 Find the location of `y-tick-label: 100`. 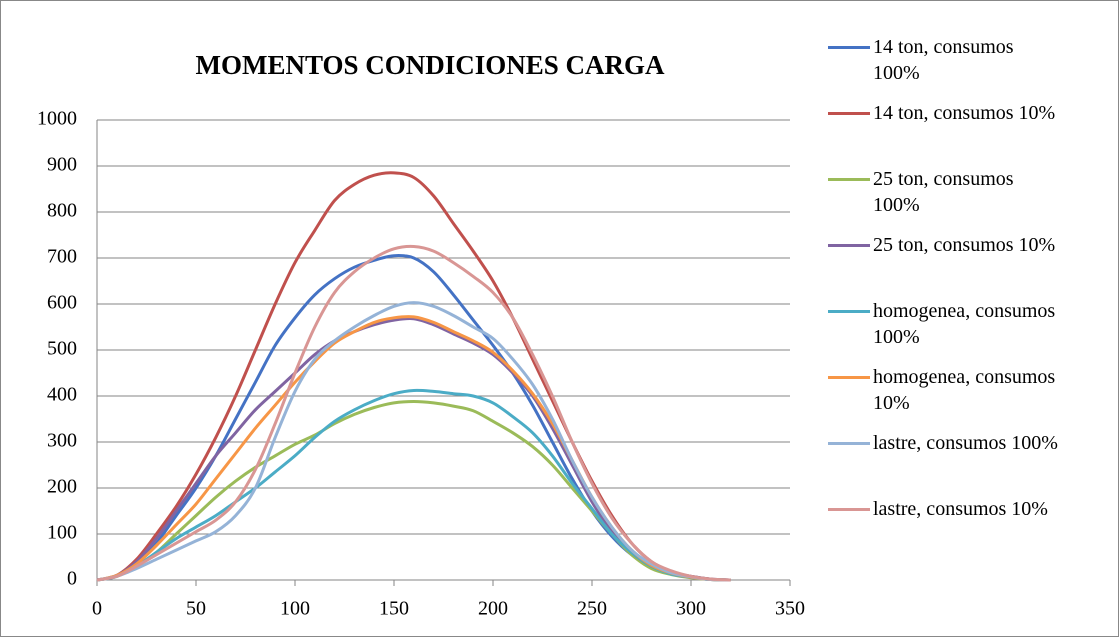

y-tick-label: 100 is located at coordinates (62, 533).